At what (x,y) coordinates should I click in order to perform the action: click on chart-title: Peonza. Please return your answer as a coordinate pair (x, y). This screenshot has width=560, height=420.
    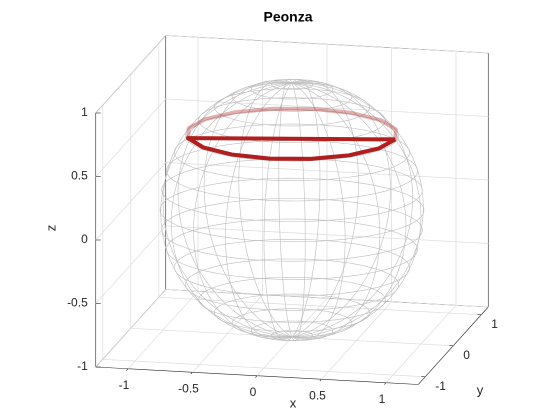
    Looking at the image, I should click on (287, 17).